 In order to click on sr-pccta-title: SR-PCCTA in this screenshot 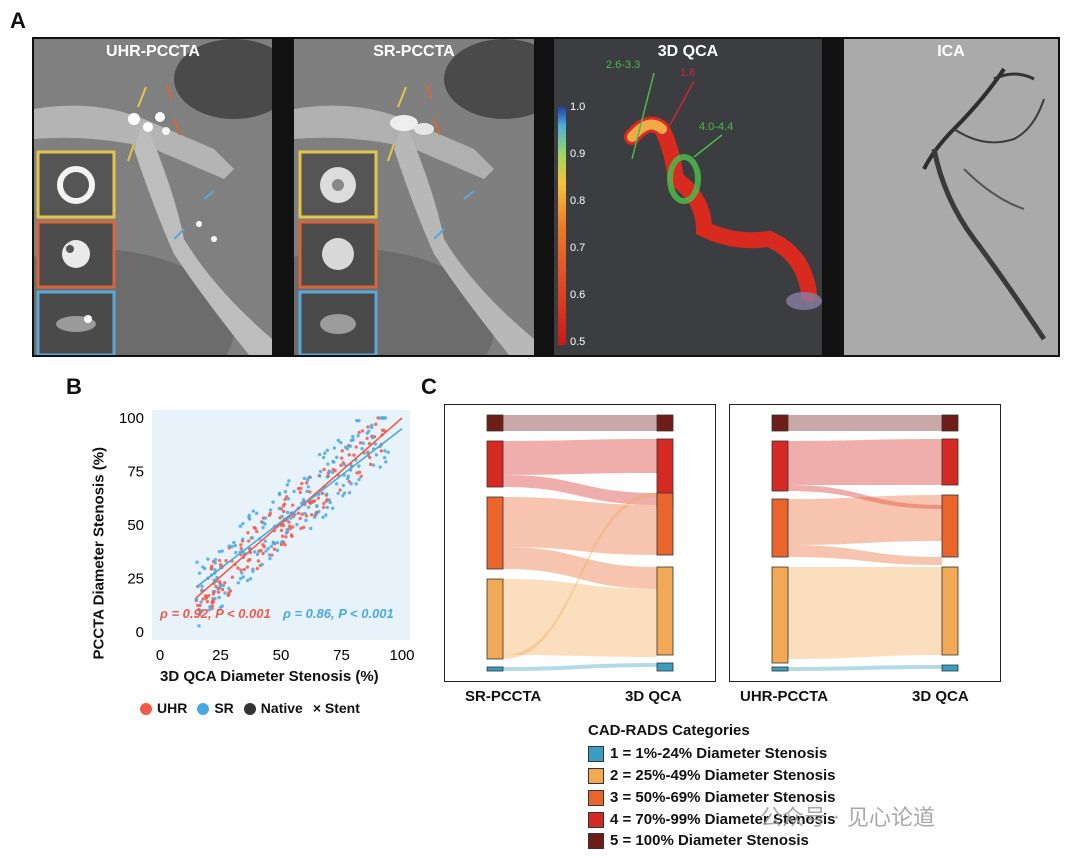, I will do `click(414, 51)`.